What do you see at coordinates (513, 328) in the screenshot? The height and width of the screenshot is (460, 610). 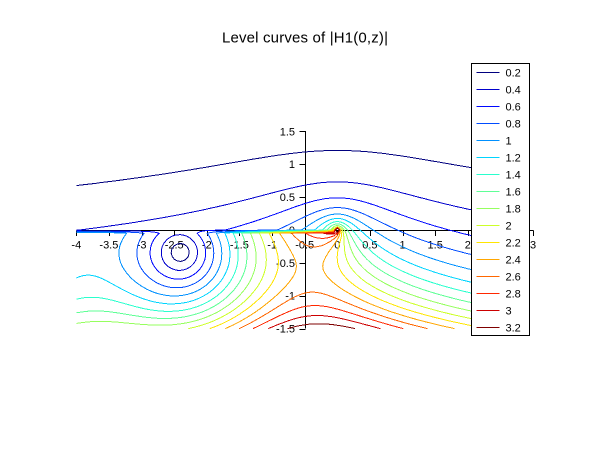 I see `svg-text: 3.2` at bounding box center [513, 328].